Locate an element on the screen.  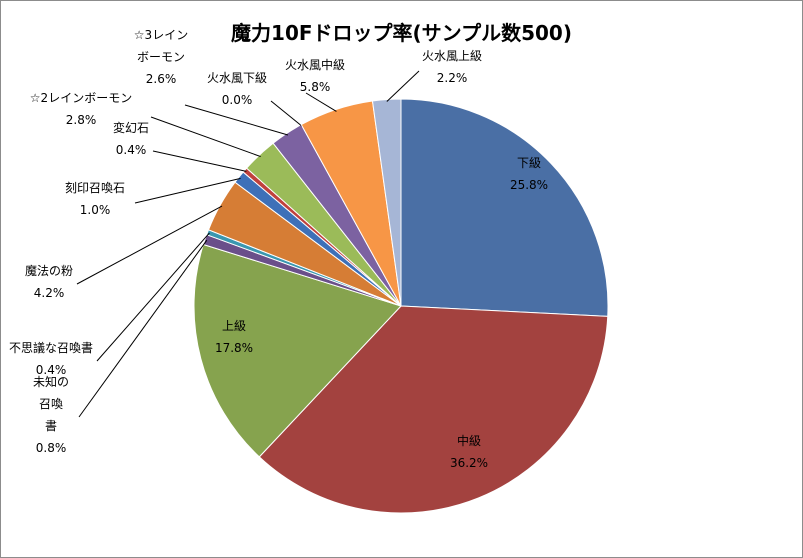
data-label-10: ☆3レインボーモン 2.6% is located at coordinates (161, 57).